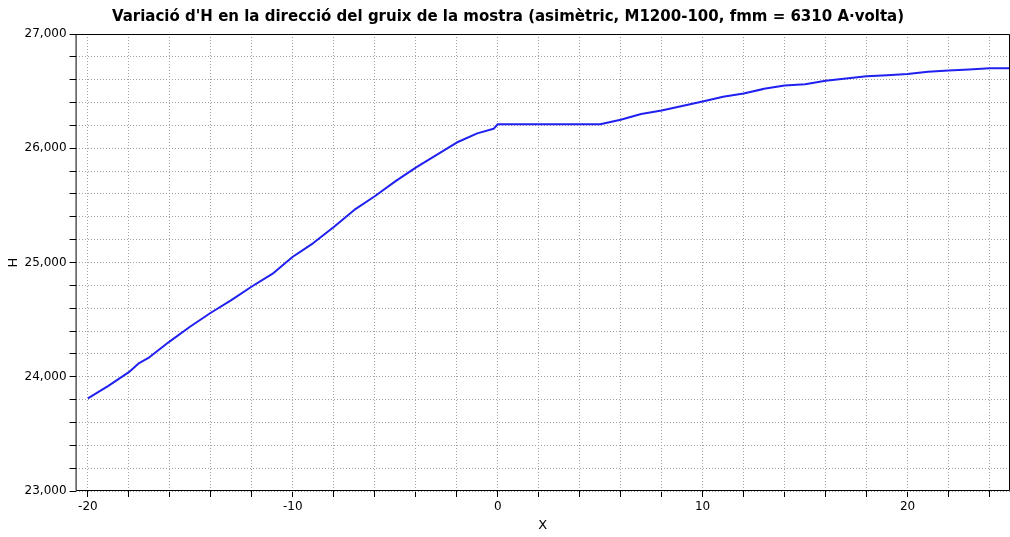 The image size is (1010, 537). What do you see at coordinates (508, 15) in the screenshot?
I see `chart-title: Variació d'H en la direcció del gruix de la mostra (asimètric, M1200-100, fmm = 6310 A·volta)` at bounding box center [508, 15].